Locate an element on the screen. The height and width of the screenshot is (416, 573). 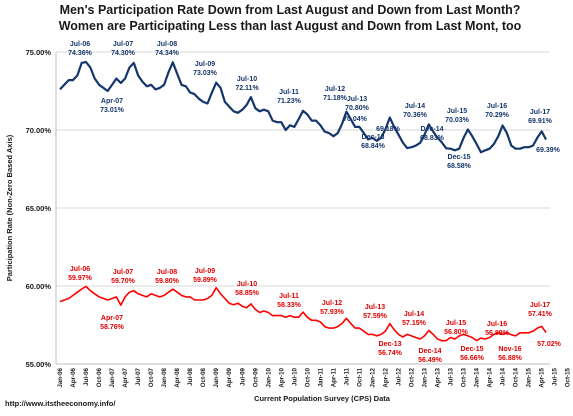
annotation-men: Jul-16 70.29% is located at coordinates (497, 111).